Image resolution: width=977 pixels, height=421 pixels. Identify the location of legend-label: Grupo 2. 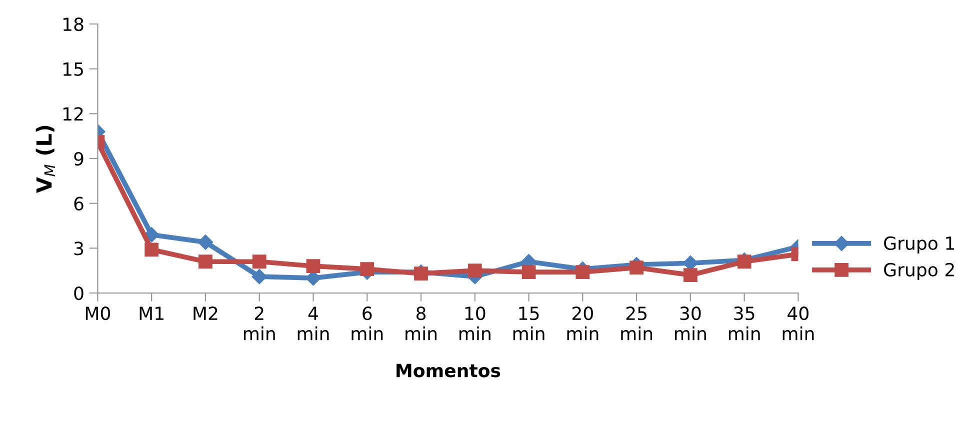
(919, 271).